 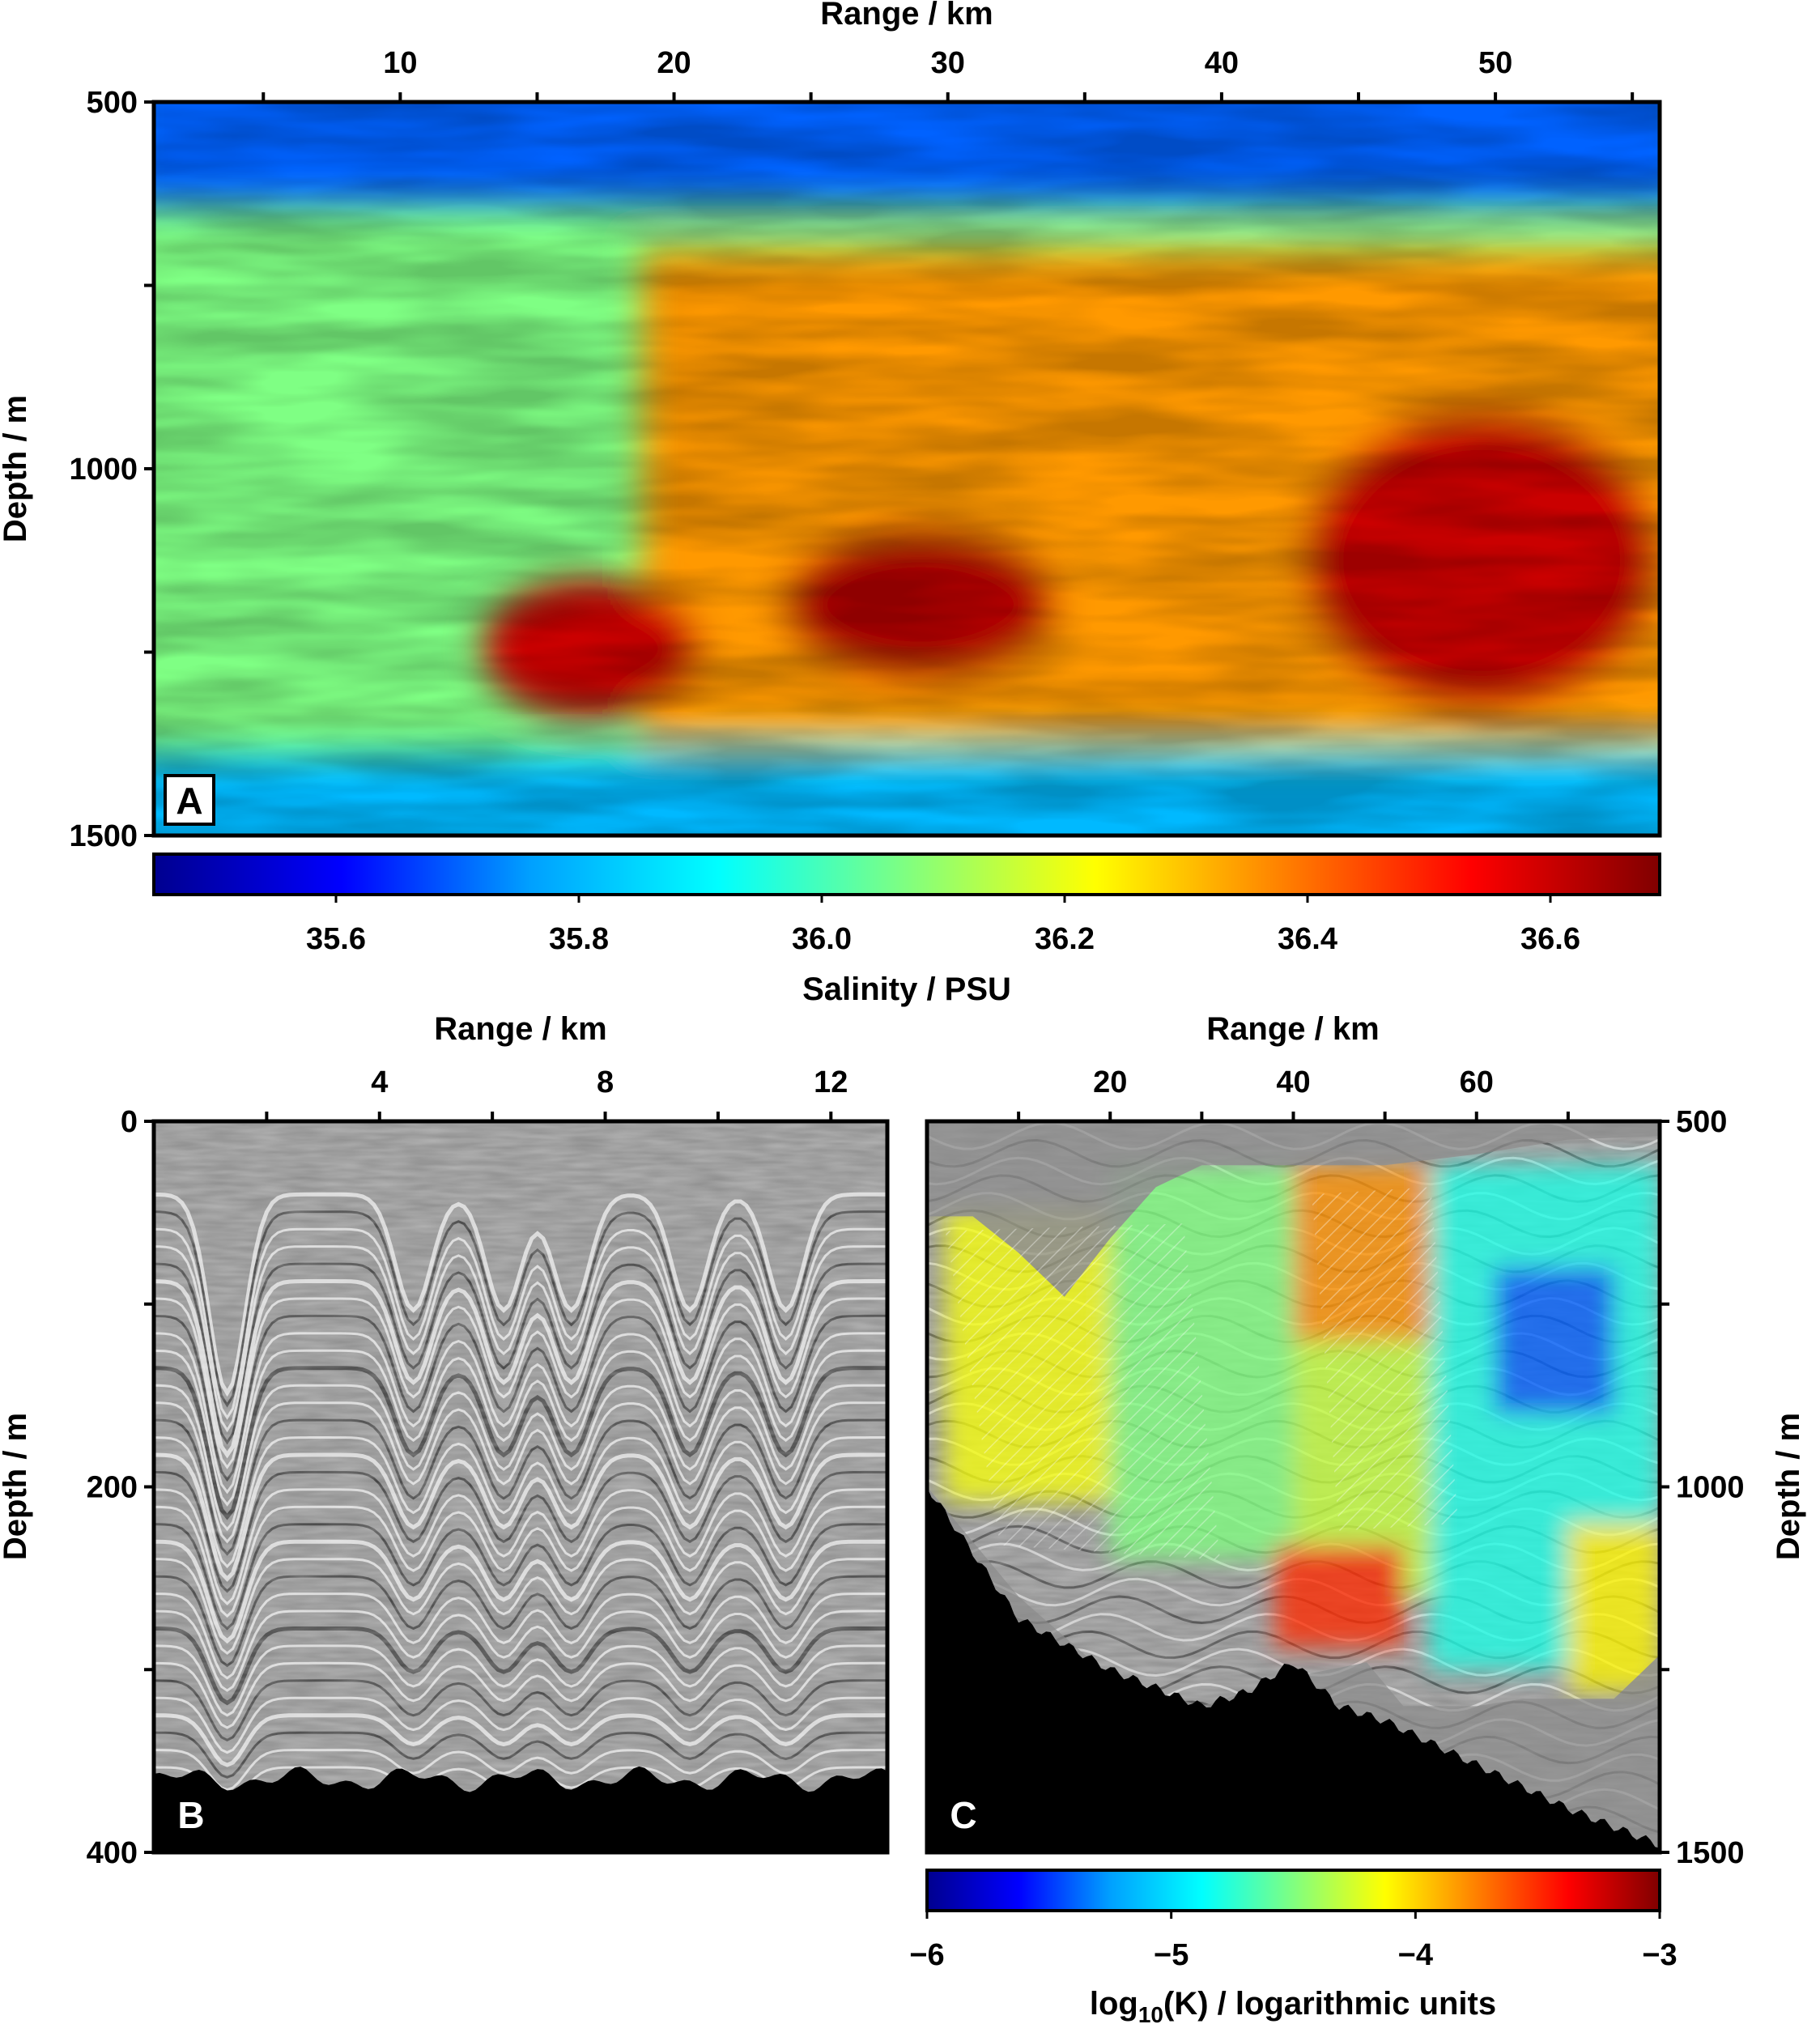 I want to click on diffusivity-colorbar-tick-label: −6, so click(x=927, y=1955).